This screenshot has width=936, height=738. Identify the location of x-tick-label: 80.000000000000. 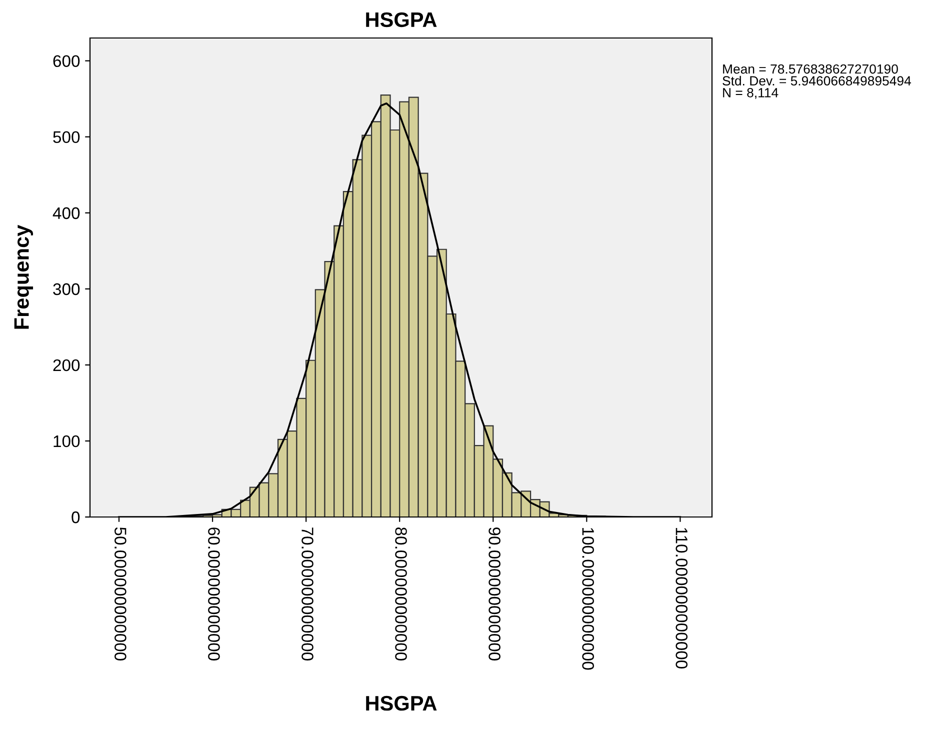
(401, 593).